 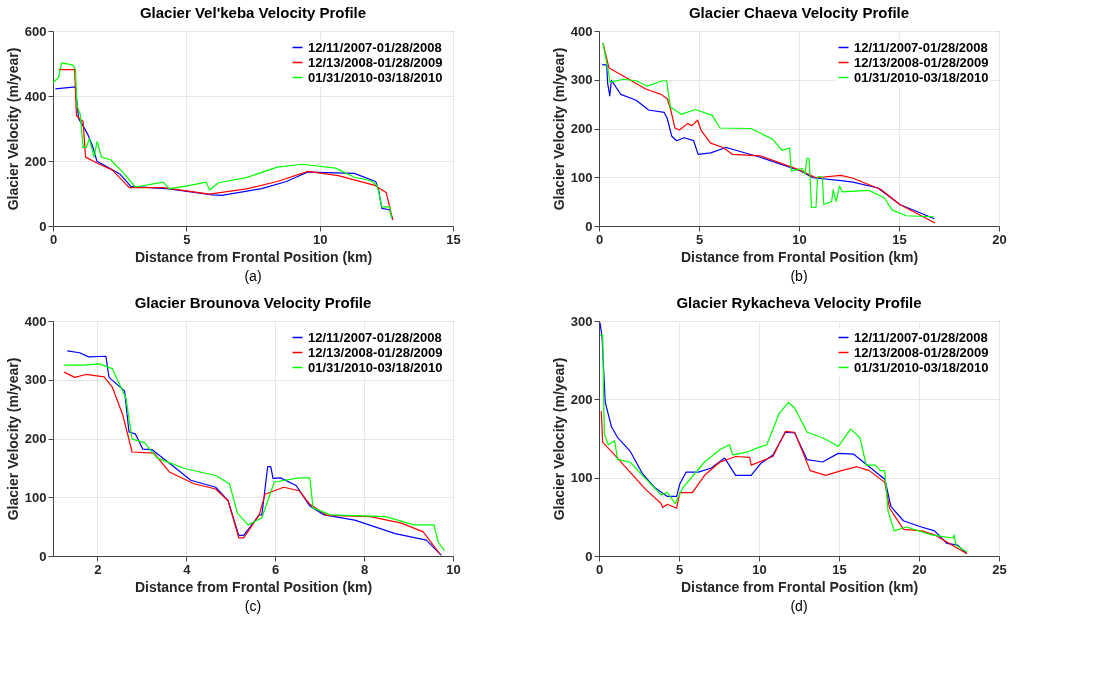 I want to click on text: (c), so click(x=253, y=606).